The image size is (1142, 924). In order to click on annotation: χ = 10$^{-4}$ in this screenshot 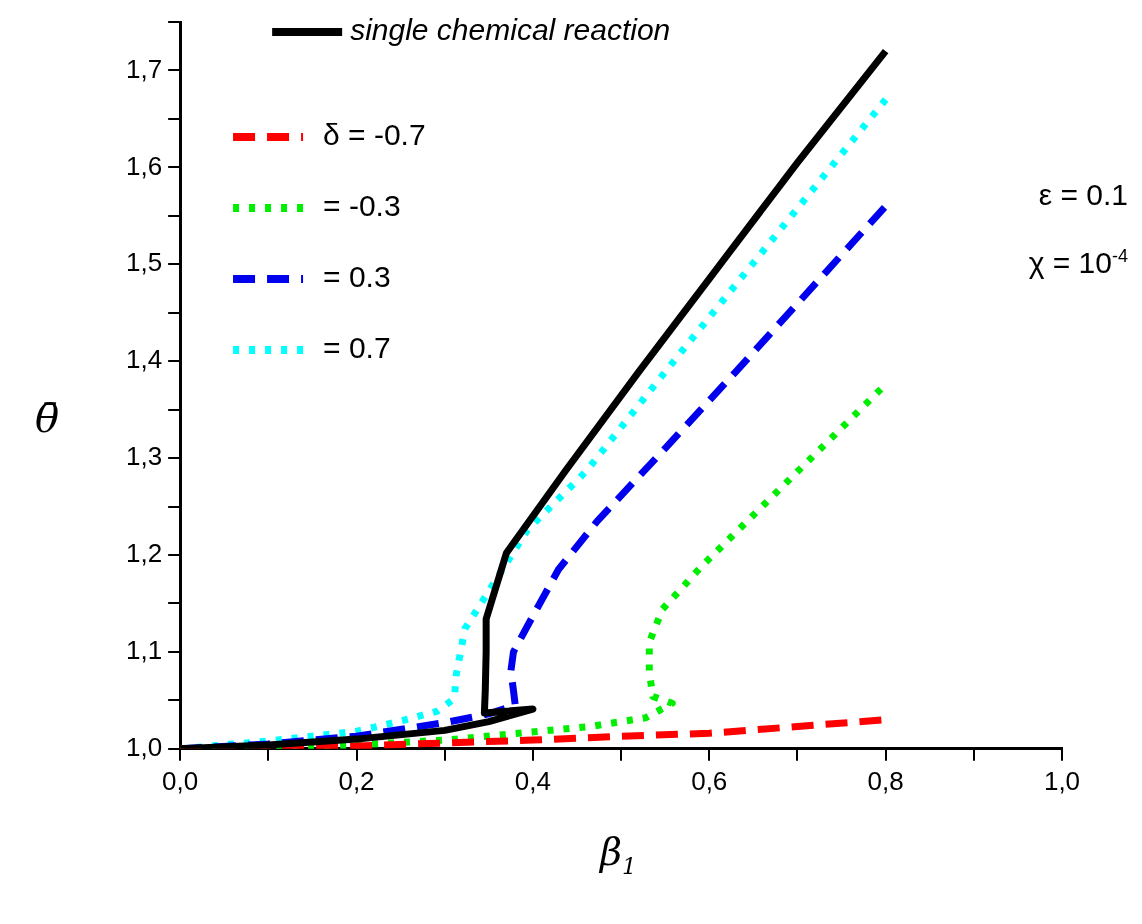, I will do `click(1078, 263)`.